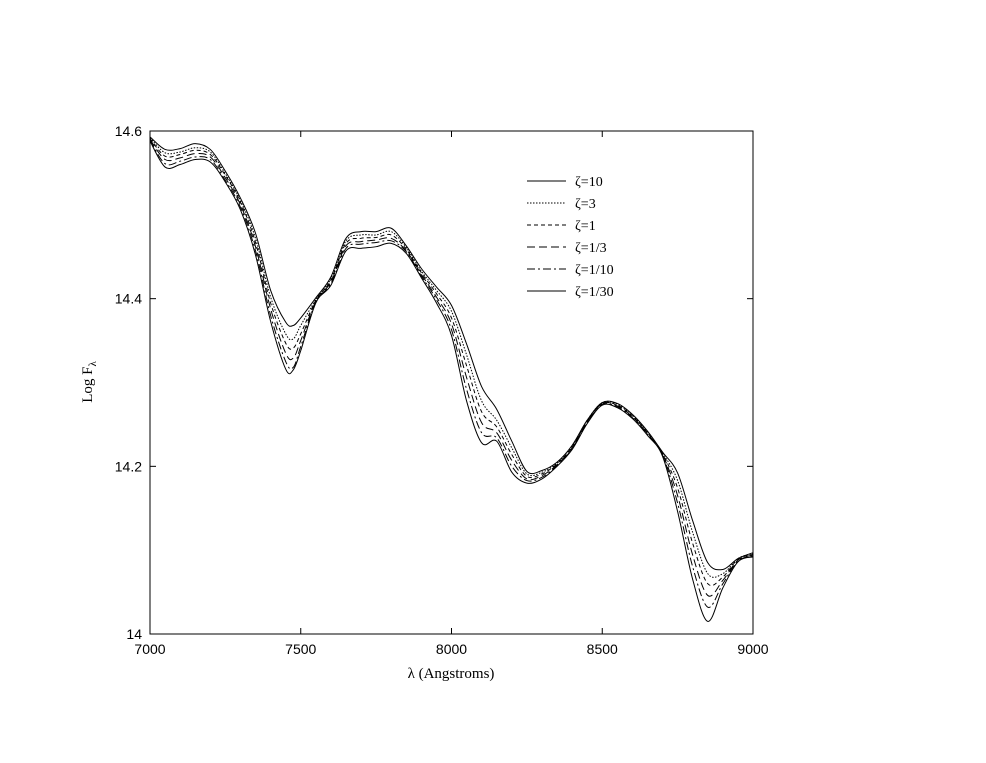 This screenshot has height=763, width=986. I want to click on y-axis-title: Log Fλ, so click(89, 382).